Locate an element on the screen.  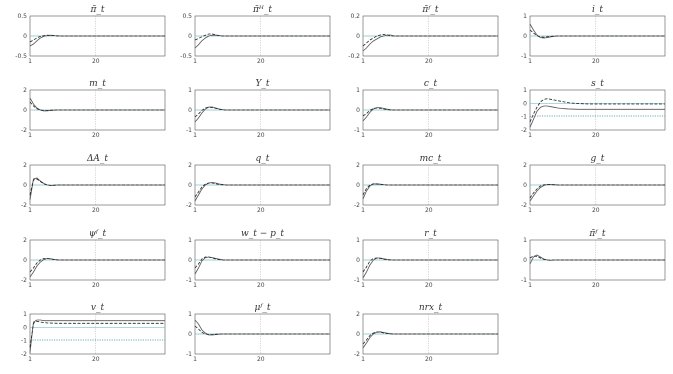
panel-13: ψᶠ_t20-21 20 is located at coordinates (93, 259).